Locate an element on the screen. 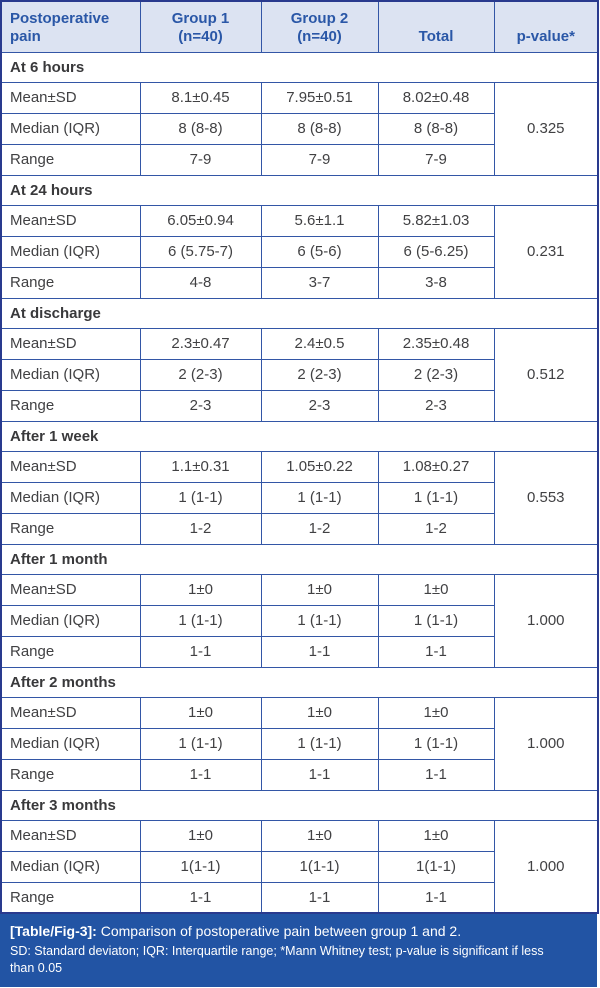 This screenshot has width=600, height=988. column-header-p-value: p-value* is located at coordinates (546, 26).